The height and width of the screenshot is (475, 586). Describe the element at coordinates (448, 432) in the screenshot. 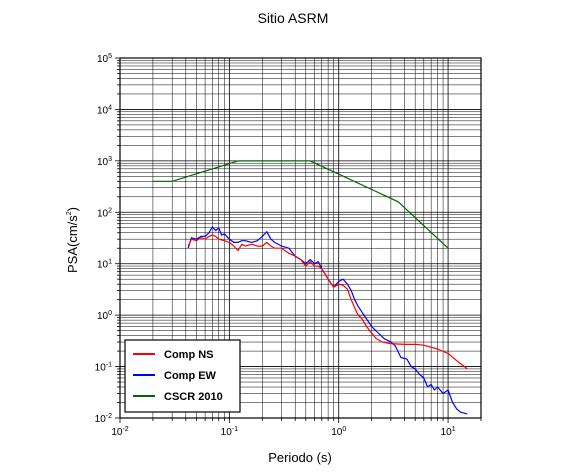

I see `x-tick-label: 10¹` at that location.